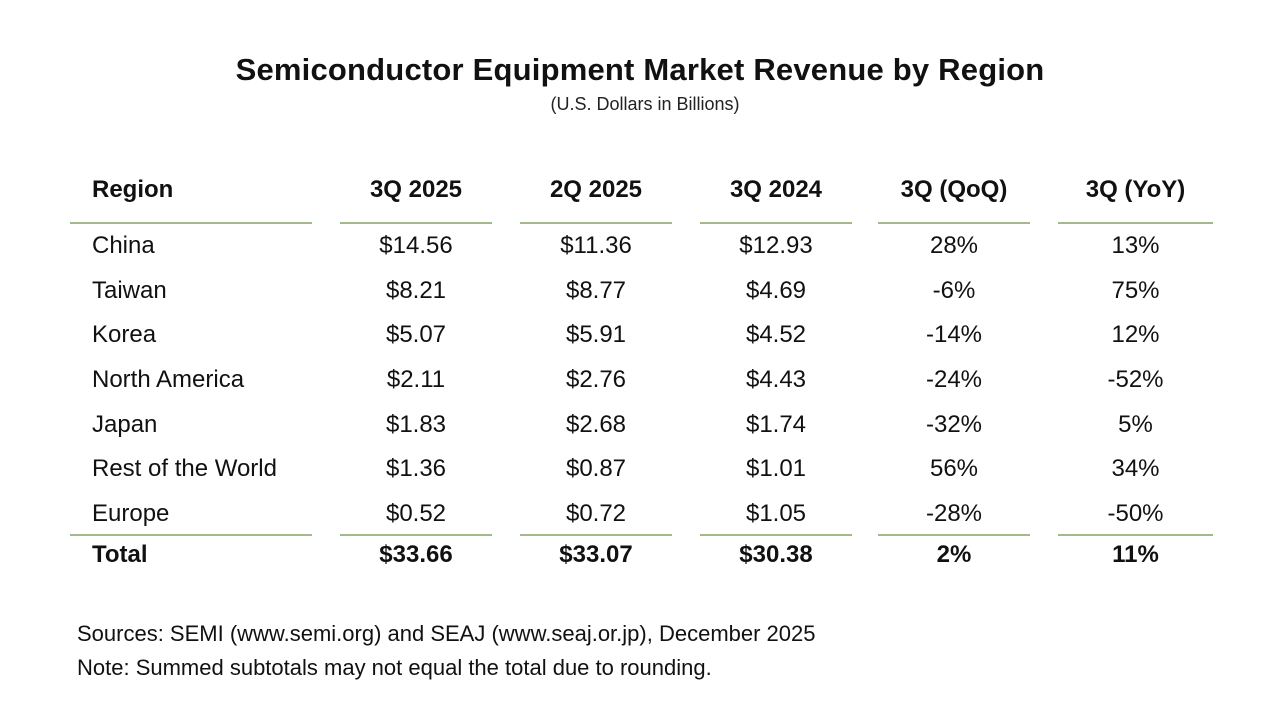  What do you see at coordinates (1135, 245) in the screenshot?
I see `table-cell: 13%` at bounding box center [1135, 245].